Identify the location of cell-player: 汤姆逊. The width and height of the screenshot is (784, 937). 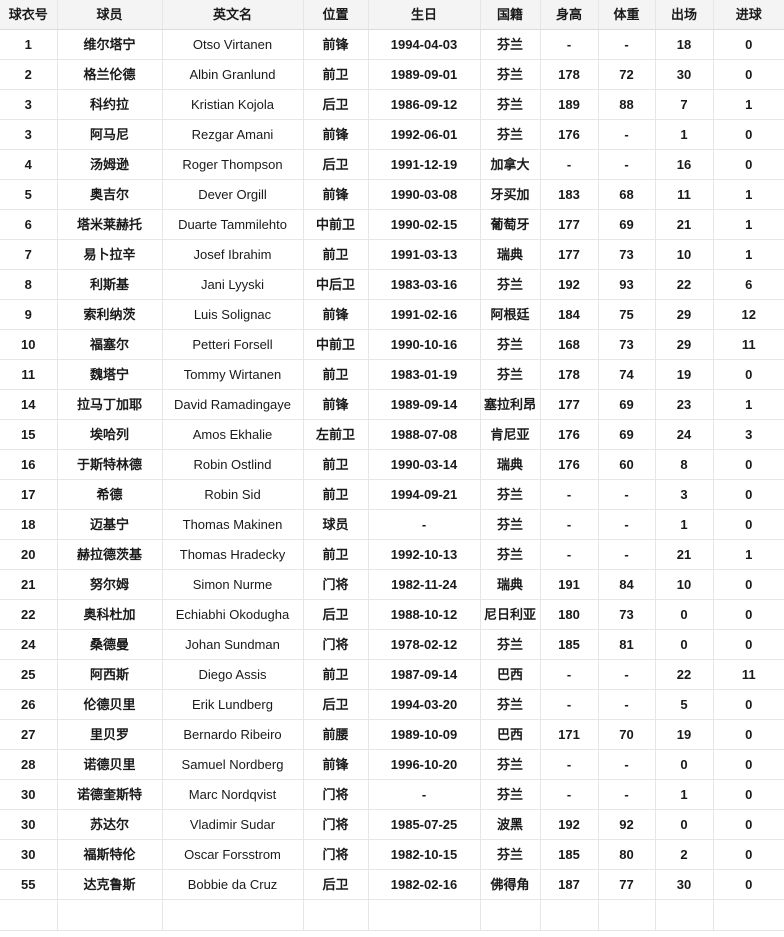
(110, 164).